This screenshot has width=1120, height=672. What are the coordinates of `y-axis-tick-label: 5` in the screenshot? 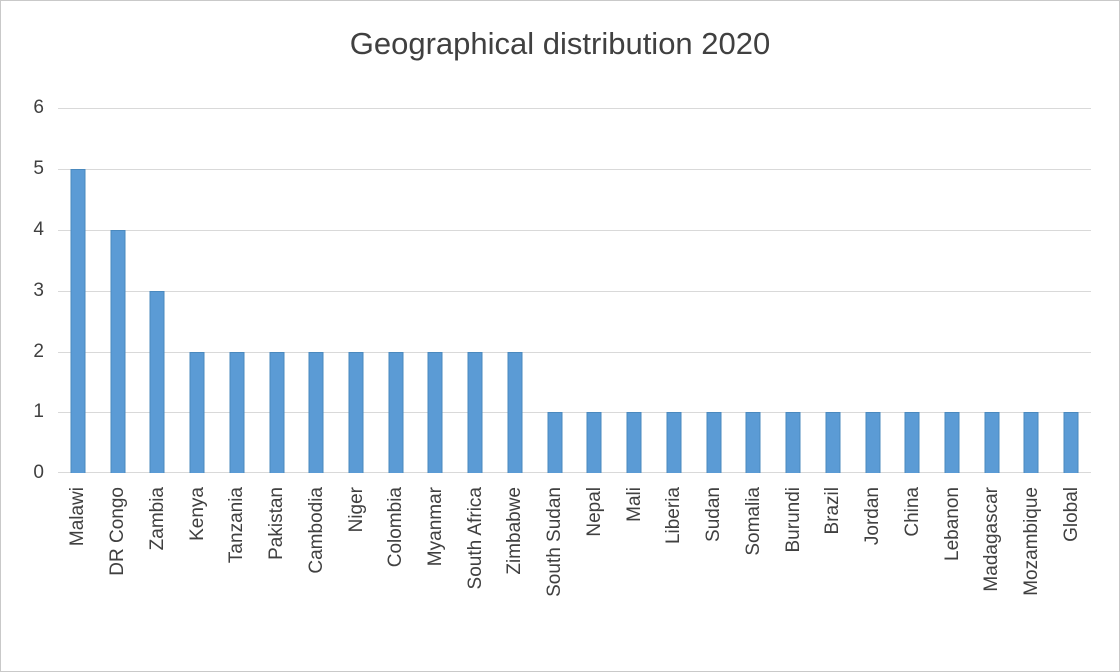 It's located at (38, 169).